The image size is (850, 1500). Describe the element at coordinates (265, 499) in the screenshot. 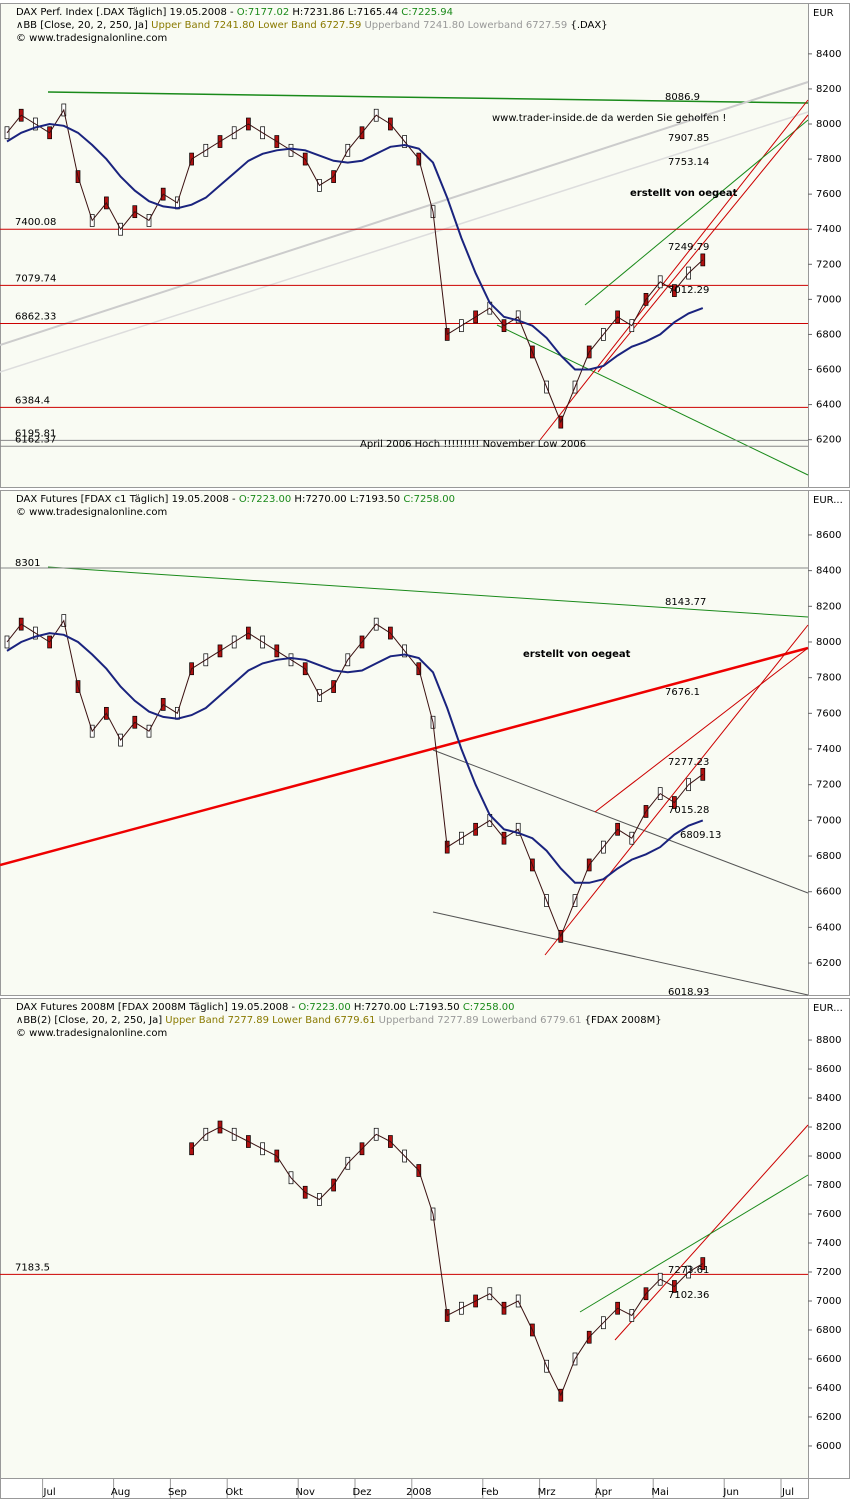

I see `header-part: O:7223.00` at that location.